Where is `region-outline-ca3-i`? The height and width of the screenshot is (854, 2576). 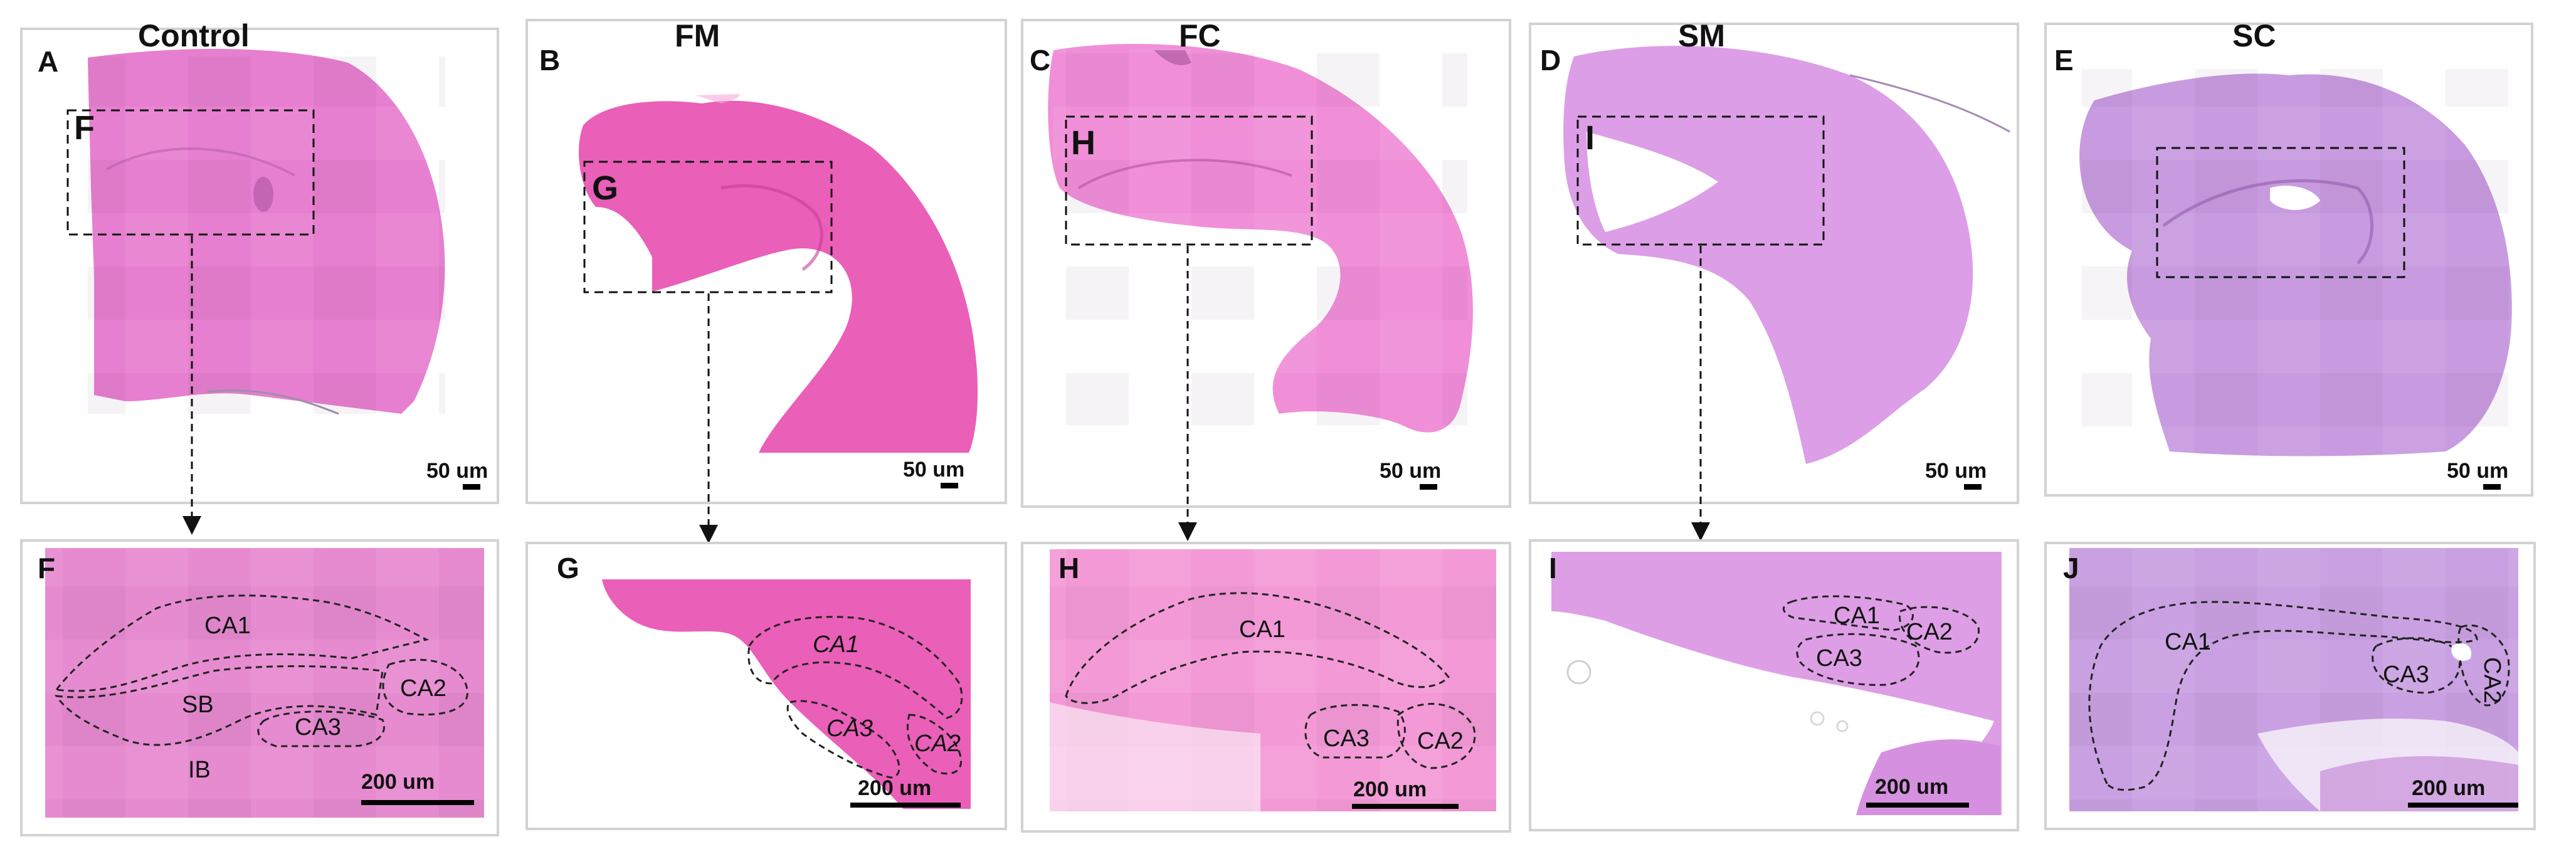
region-outline-ca3-i is located at coordinates (1858, 659).